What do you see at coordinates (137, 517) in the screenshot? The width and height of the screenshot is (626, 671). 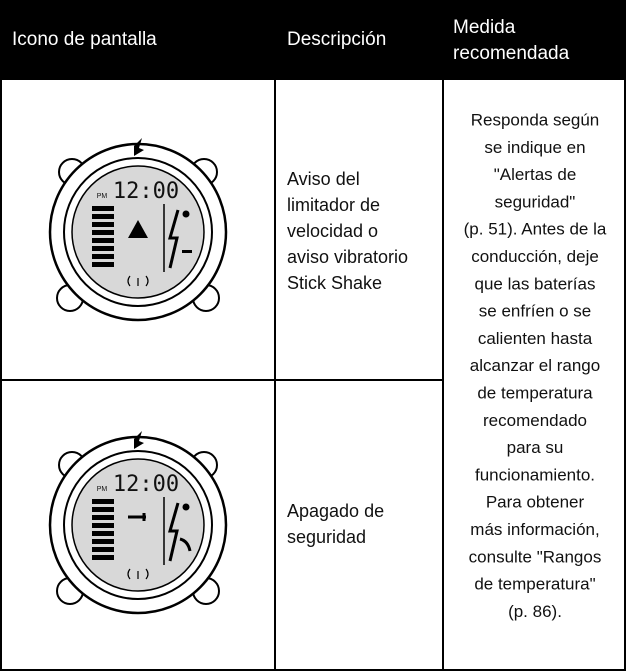 I see `wrench-icon` at bounding box center [137, 517].